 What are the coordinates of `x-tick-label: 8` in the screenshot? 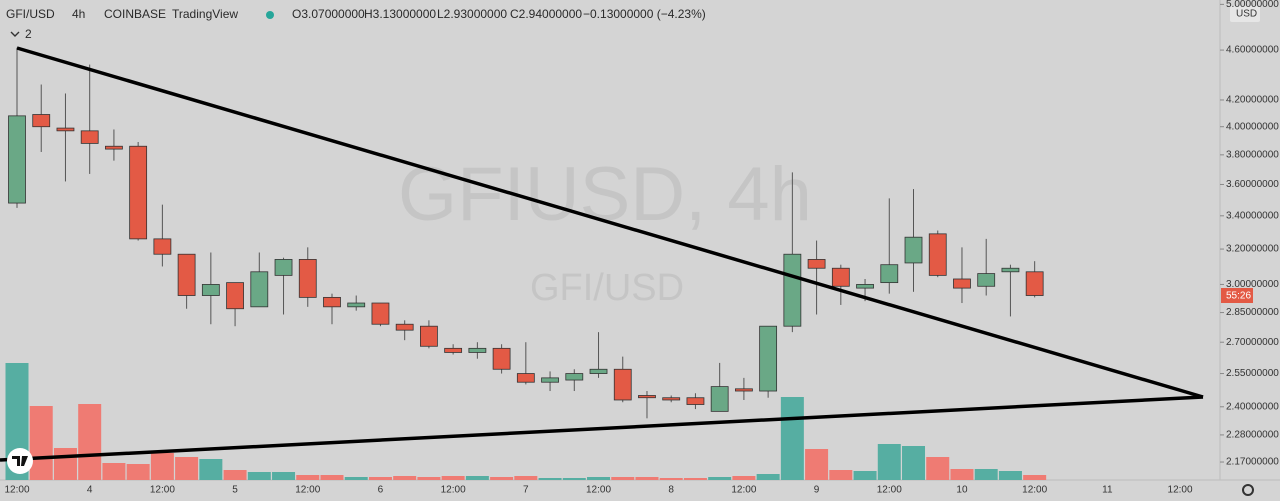 It's located at (671, 490).